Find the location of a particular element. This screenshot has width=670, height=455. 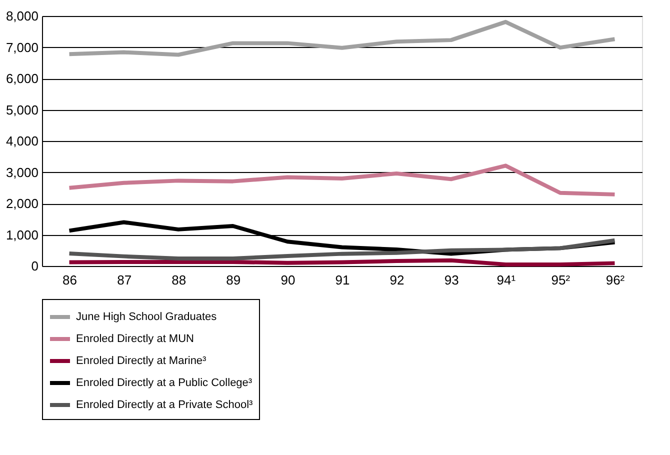

legend-label: Enroled Directly at a Private School³ is located at coordinates (165, 405).